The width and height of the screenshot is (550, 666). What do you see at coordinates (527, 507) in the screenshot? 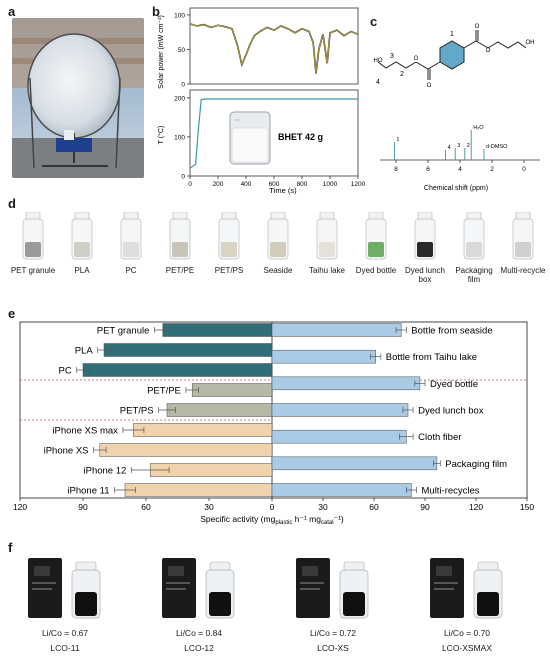
I see `x-tick-label: 150` at bounding box center [527, 507].